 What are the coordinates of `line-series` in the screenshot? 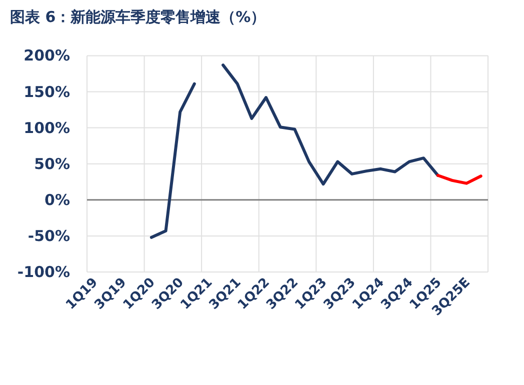 It's located at (459, 179).